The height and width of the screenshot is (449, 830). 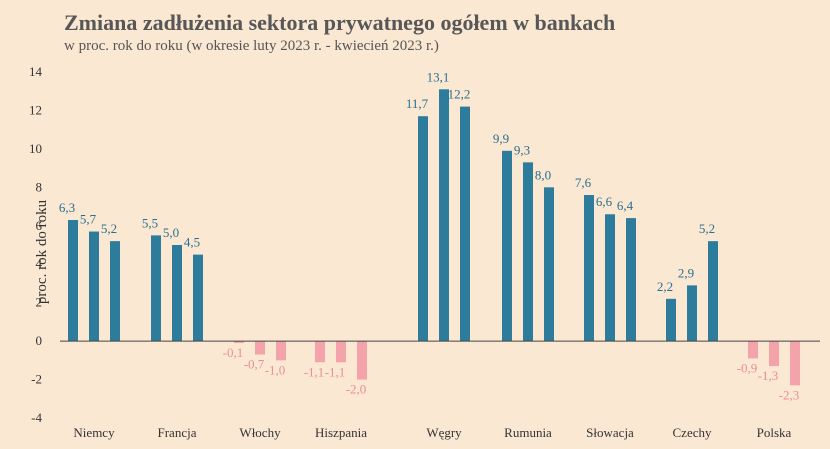 I want to click on category-label: Francja, so click(x=177, y=432).